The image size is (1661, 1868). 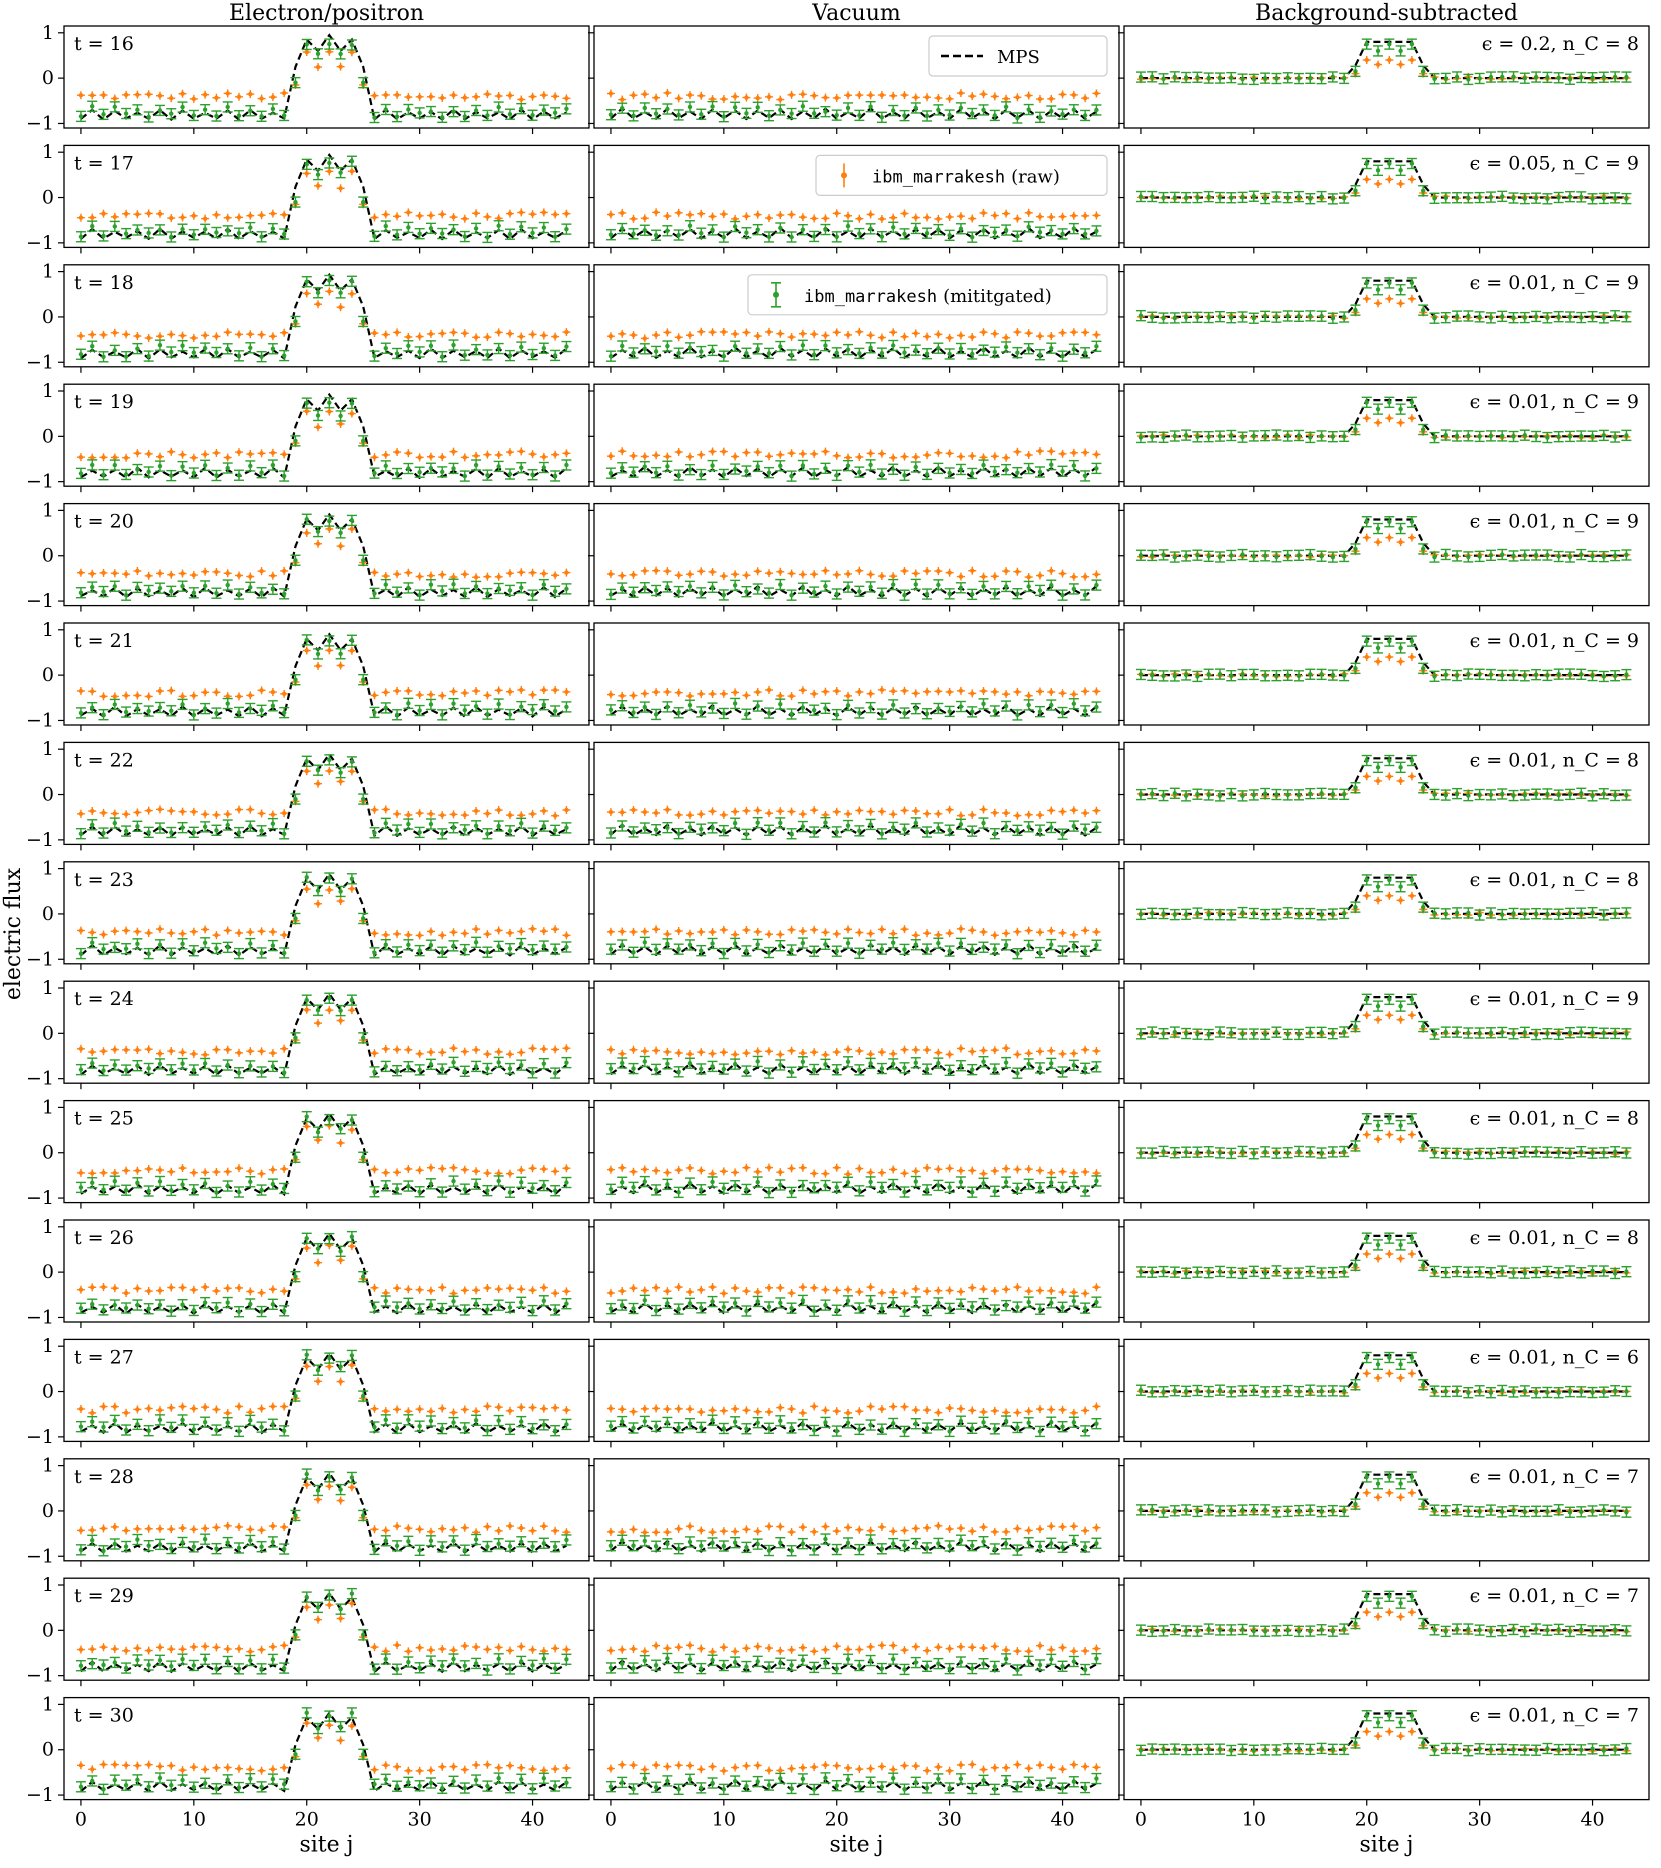 I want to click on mps-line, so click(x=854, y=113).